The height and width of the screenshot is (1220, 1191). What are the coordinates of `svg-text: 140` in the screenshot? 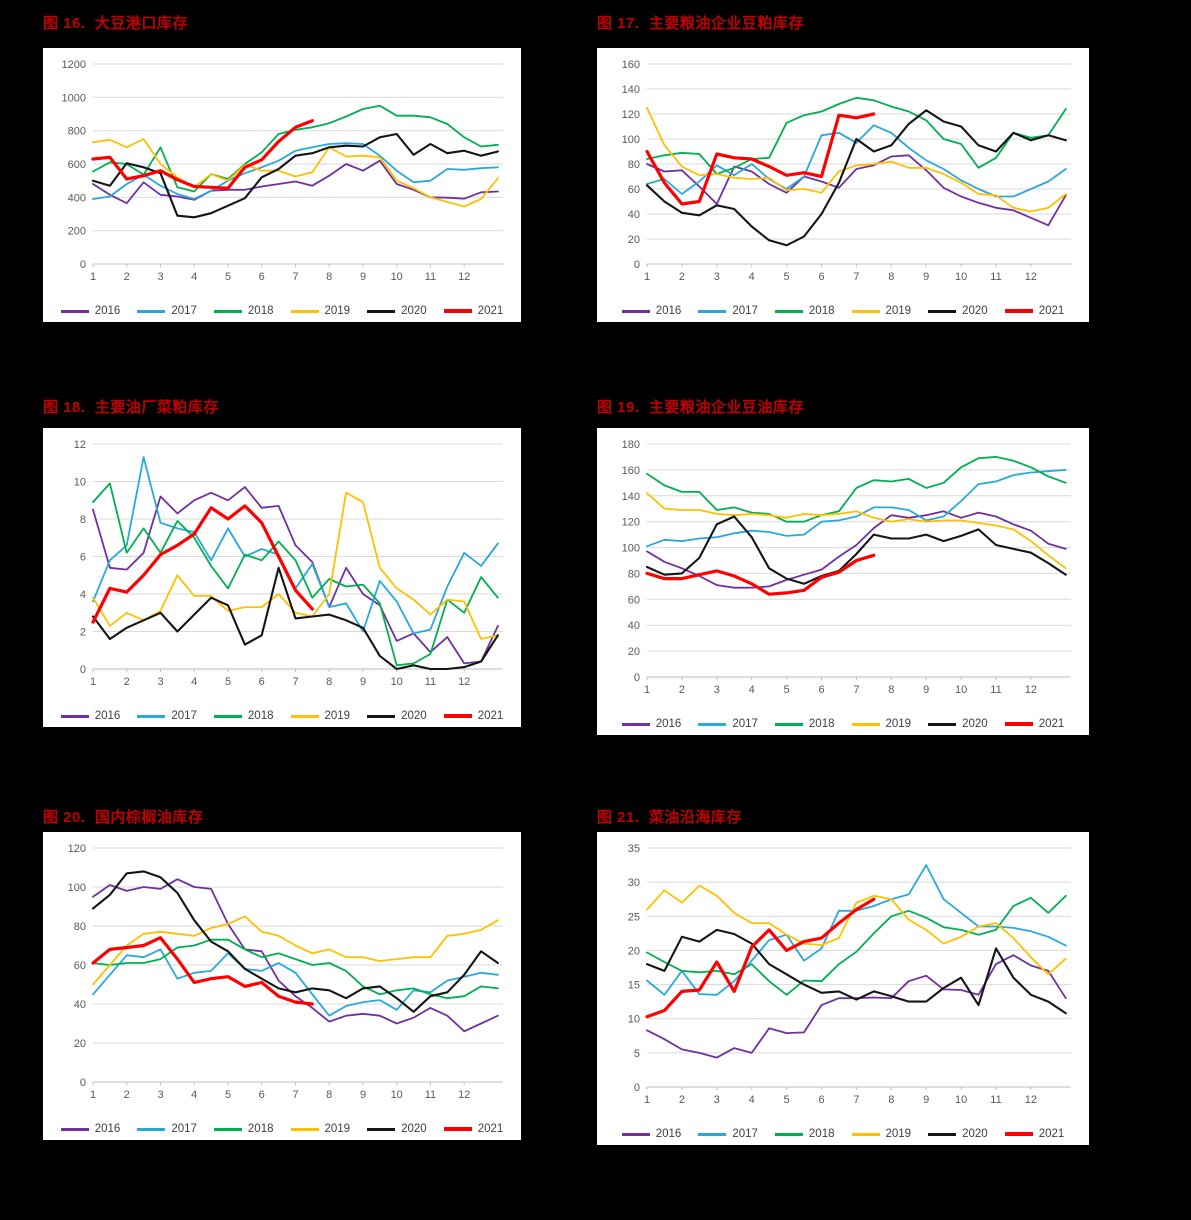 It's located at (631, 497).